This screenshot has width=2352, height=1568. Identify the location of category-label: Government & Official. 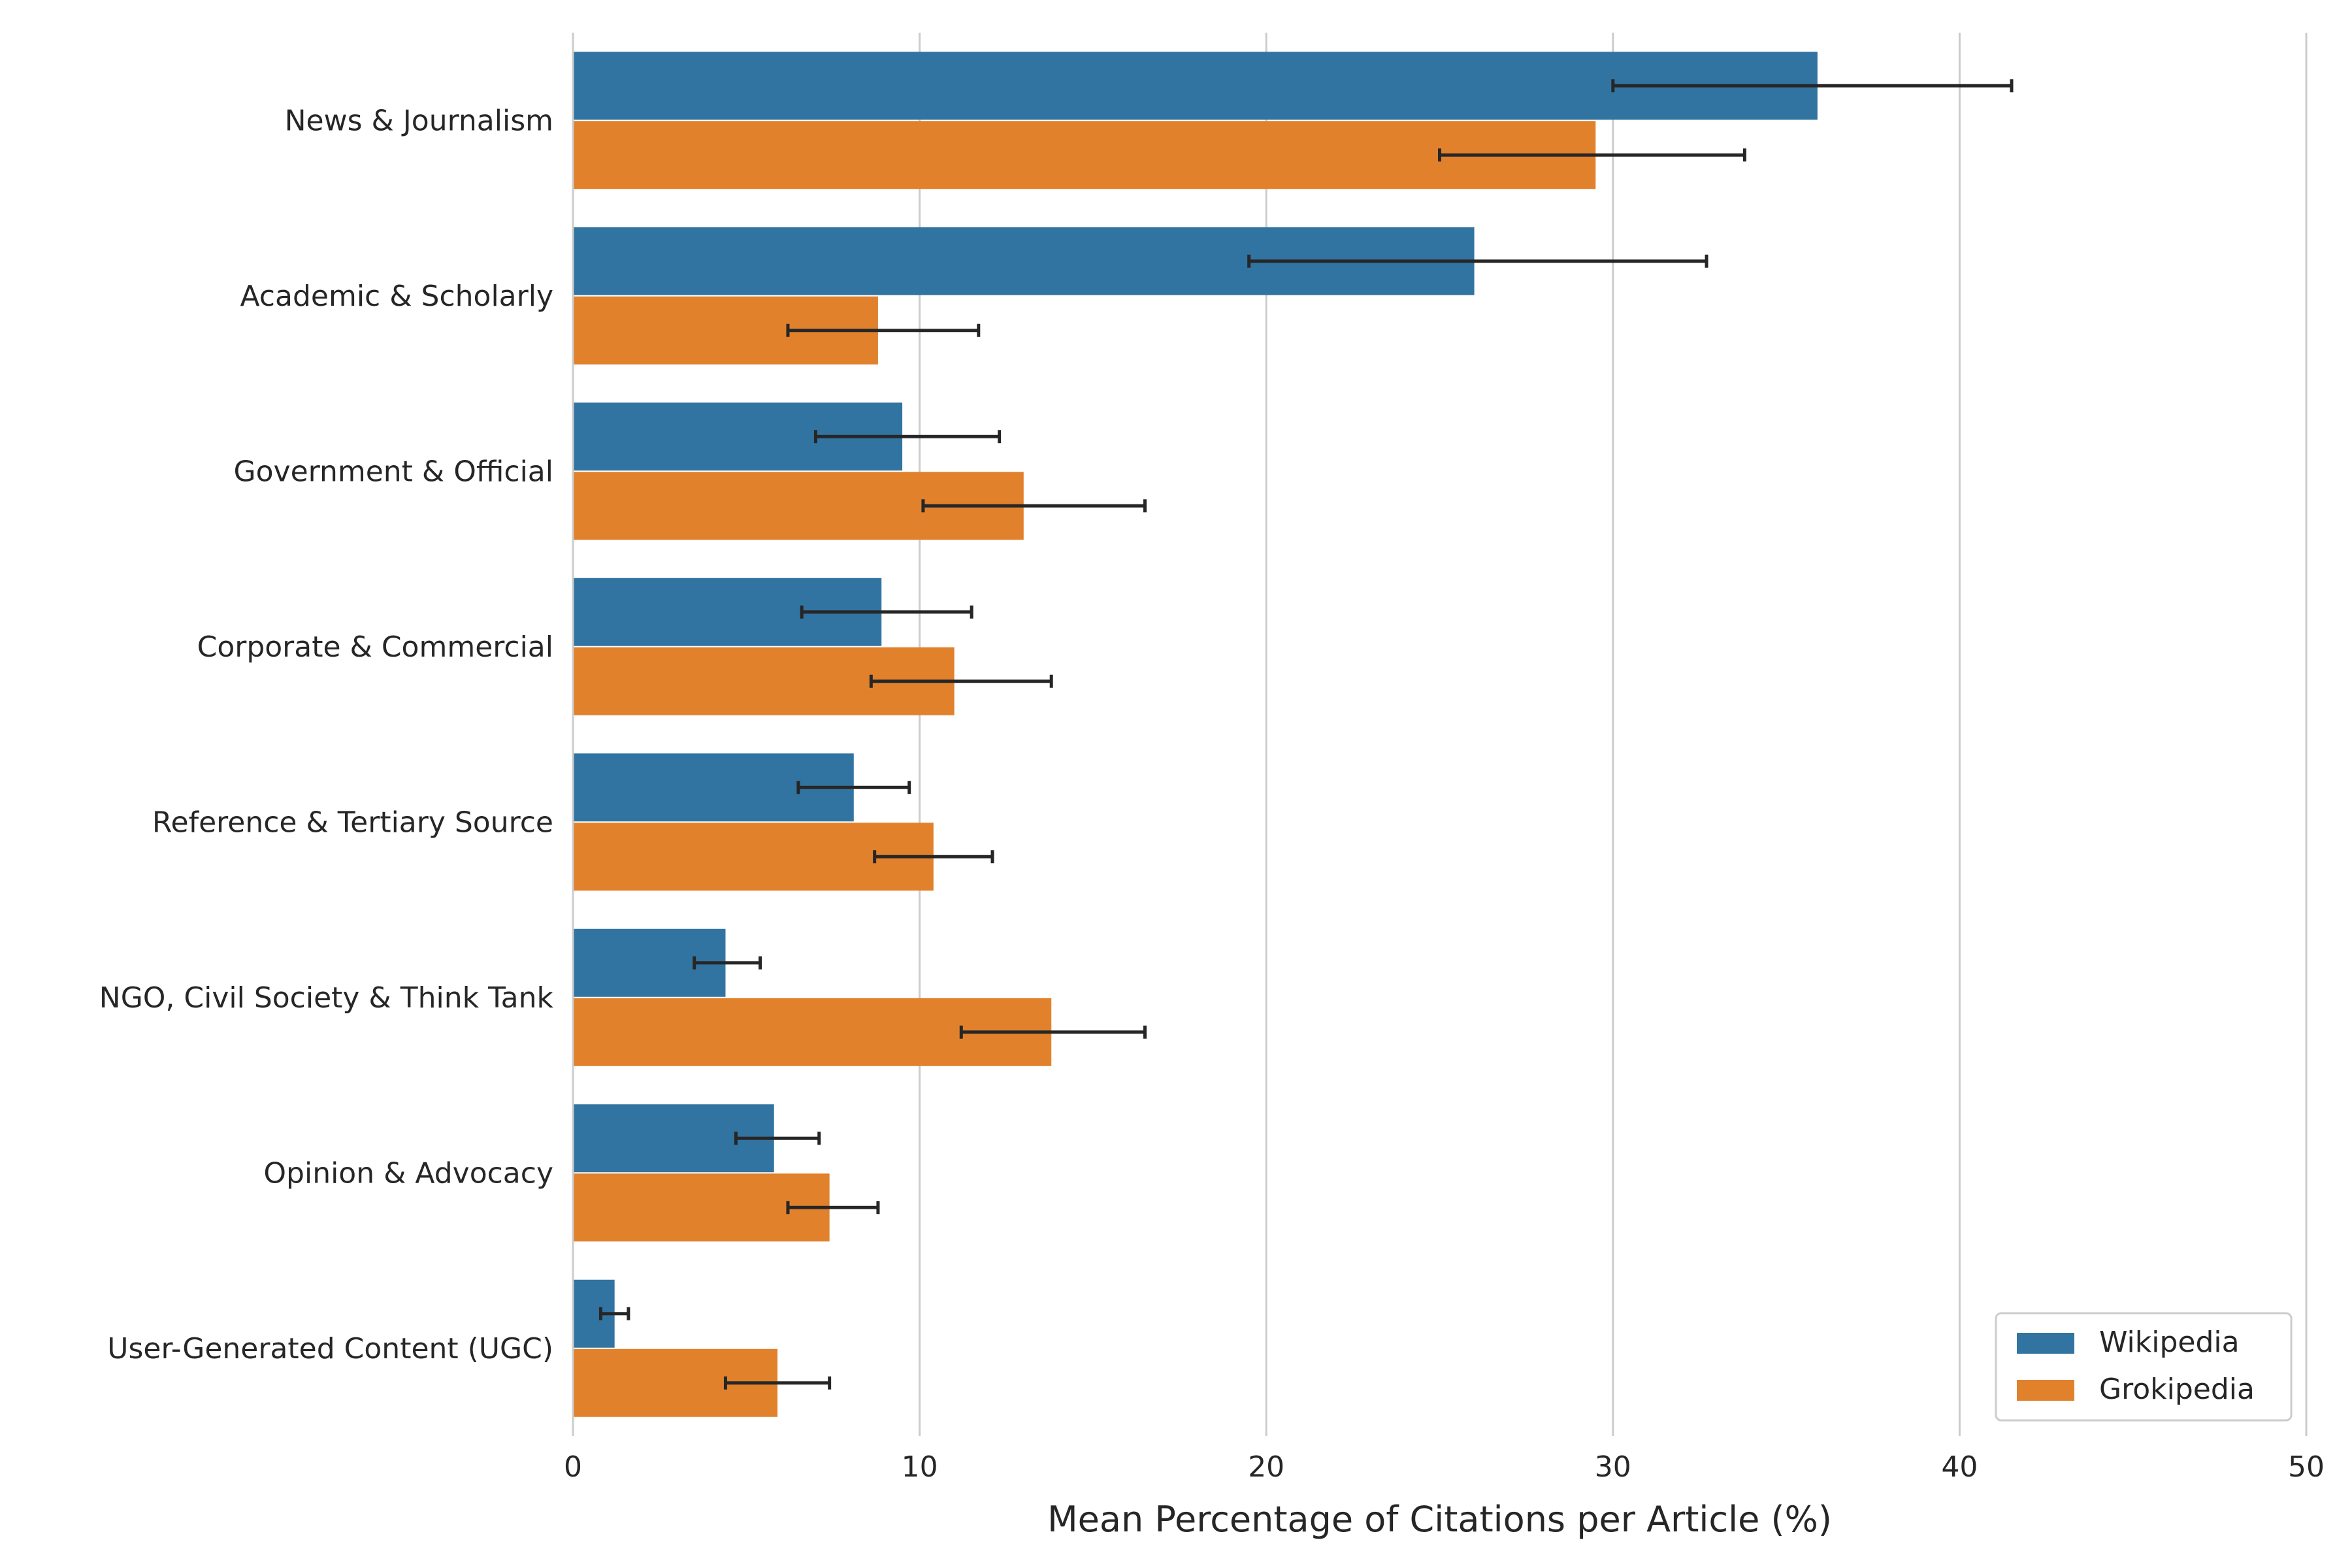
(393, 471).